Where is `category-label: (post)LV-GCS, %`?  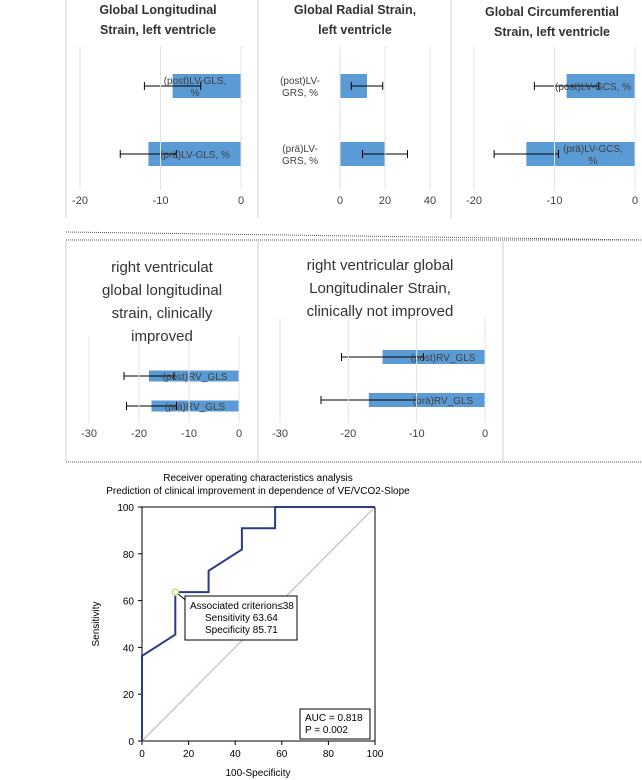
category-label: (post)LV-GCS, % is located at coordinates (593, 87).